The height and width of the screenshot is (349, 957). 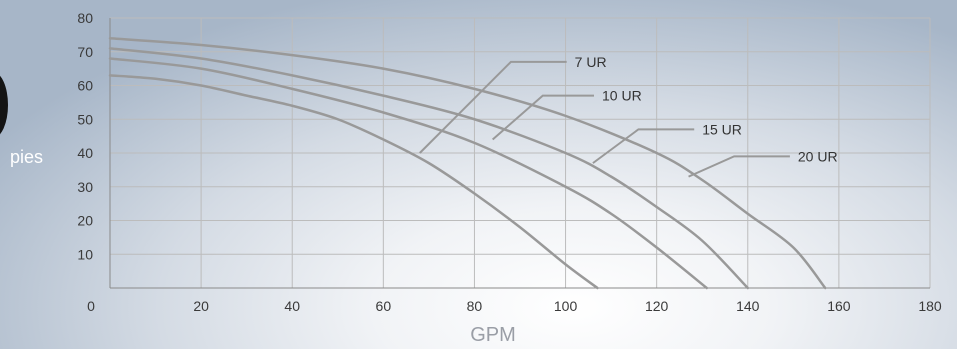 I want to click on pump-image-fragment, so click(x=4, y=105).